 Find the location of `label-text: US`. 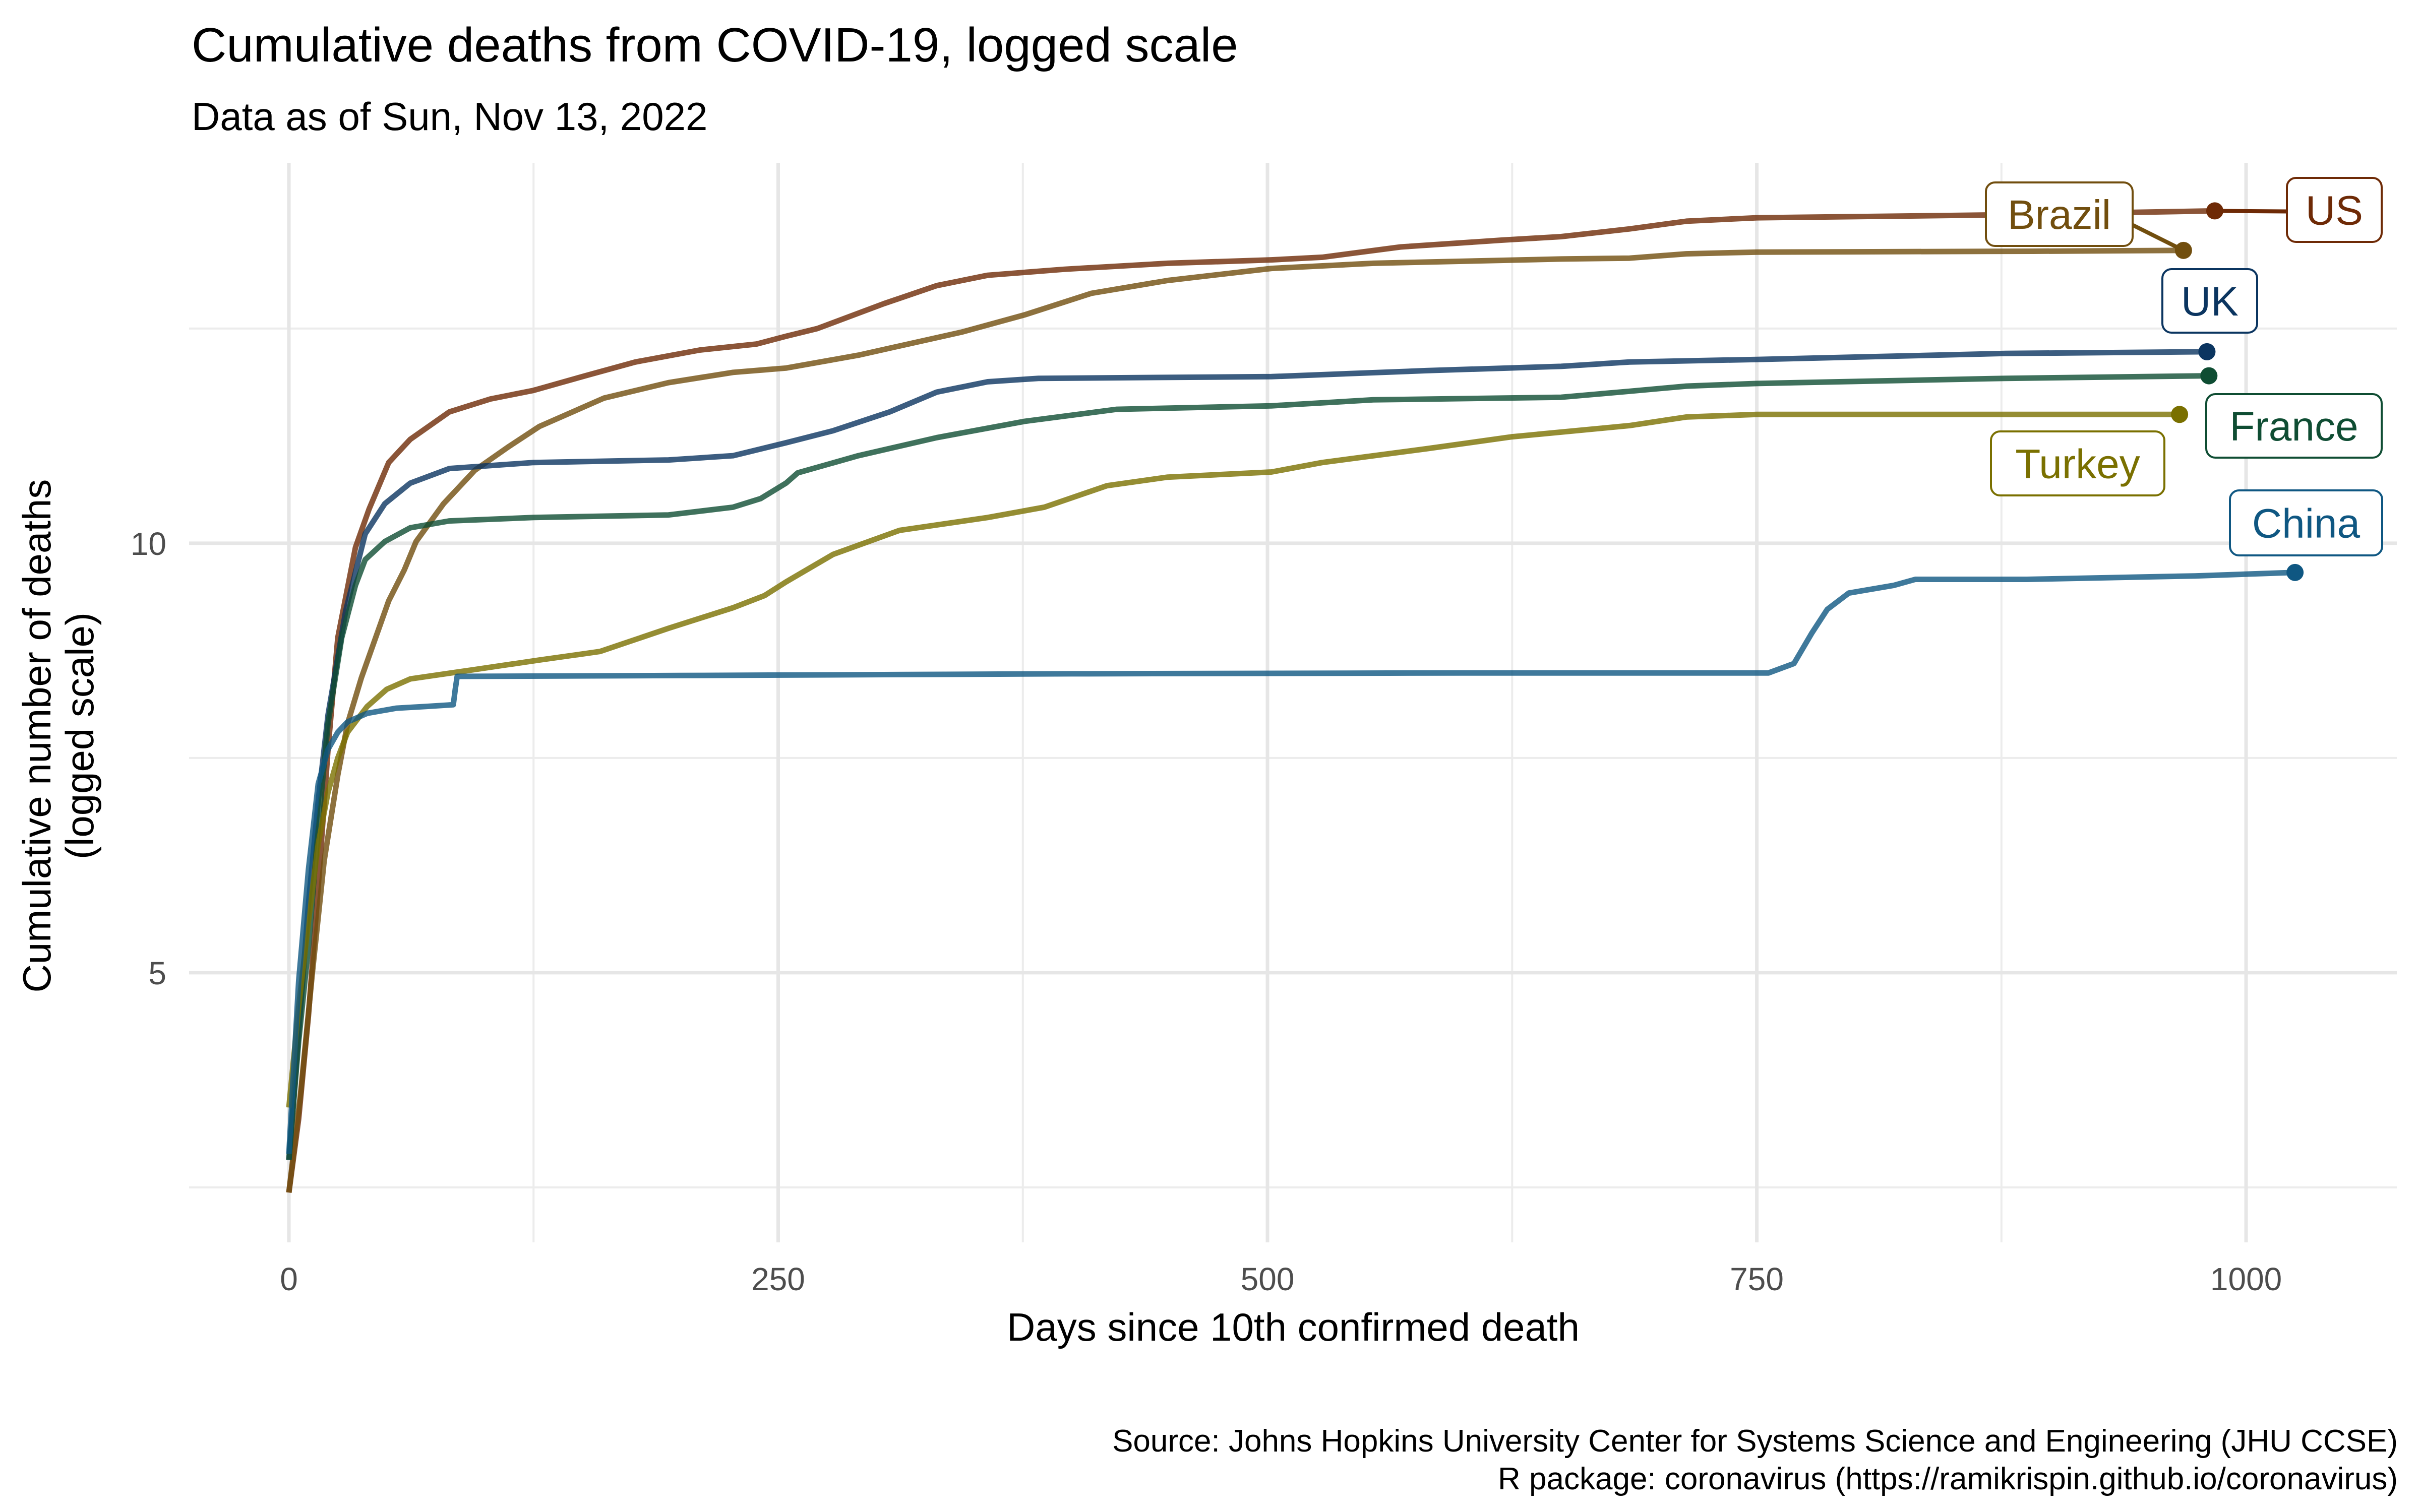

label-text: US is located at coordinates (2334, 211).